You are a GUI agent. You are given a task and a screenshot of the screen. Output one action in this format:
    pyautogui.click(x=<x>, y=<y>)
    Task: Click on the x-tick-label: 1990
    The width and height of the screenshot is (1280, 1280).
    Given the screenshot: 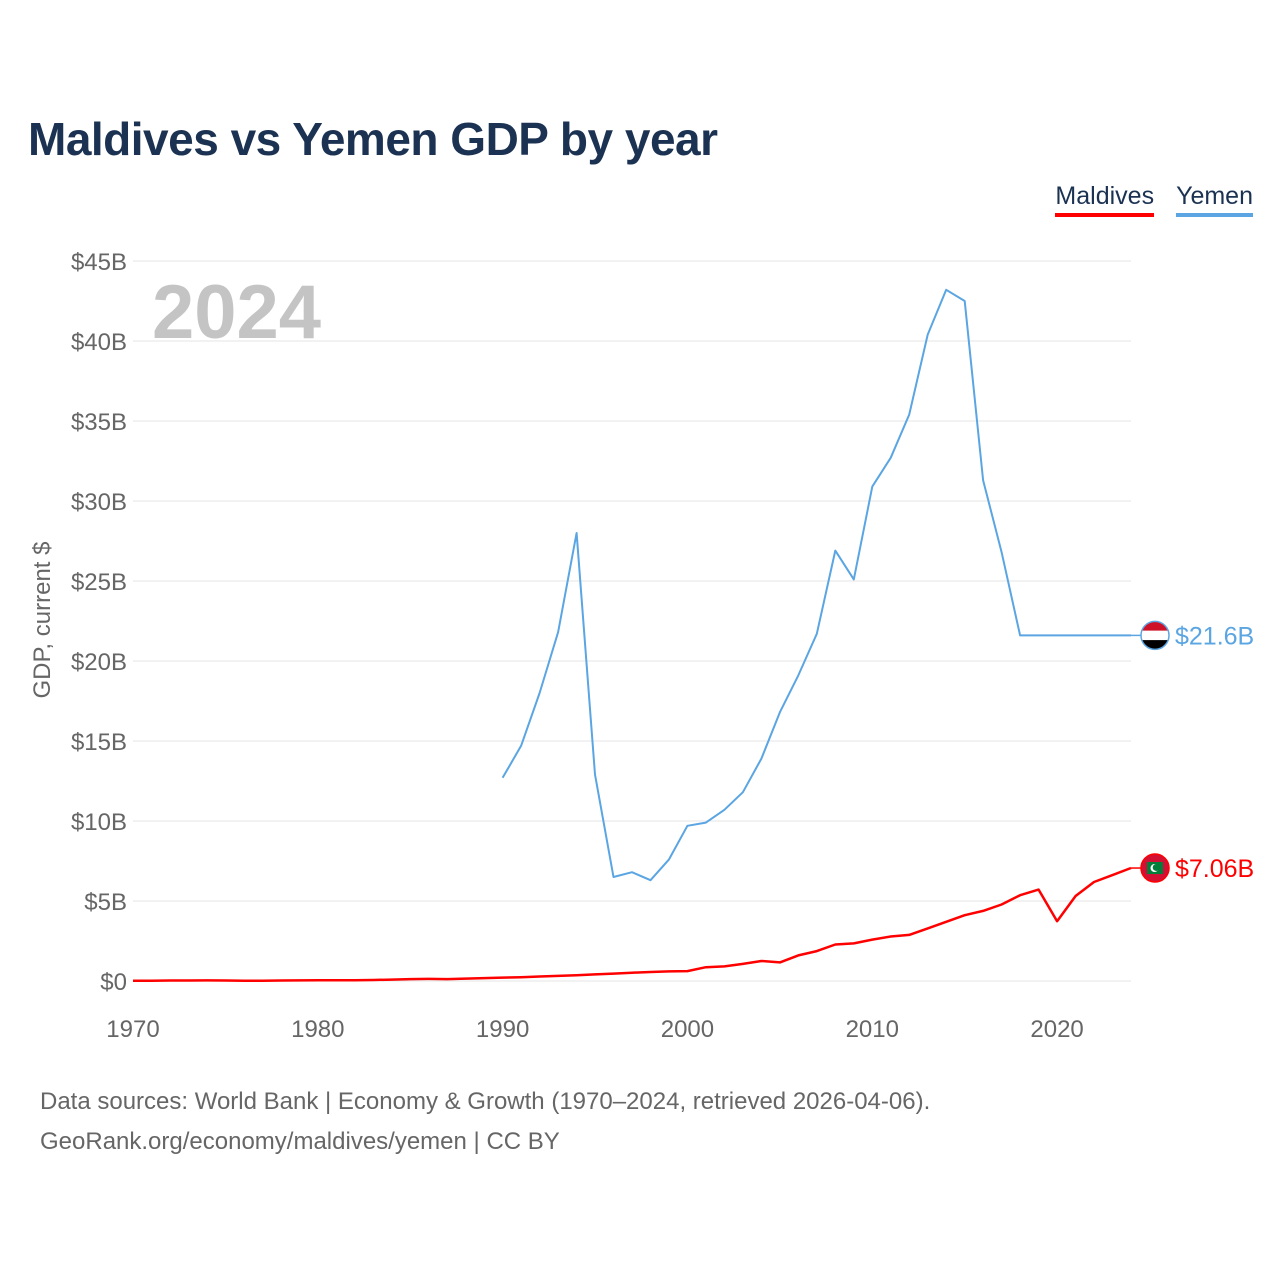 What is the action you would take?
    pyautogui.click(x=502, y=1029)
    